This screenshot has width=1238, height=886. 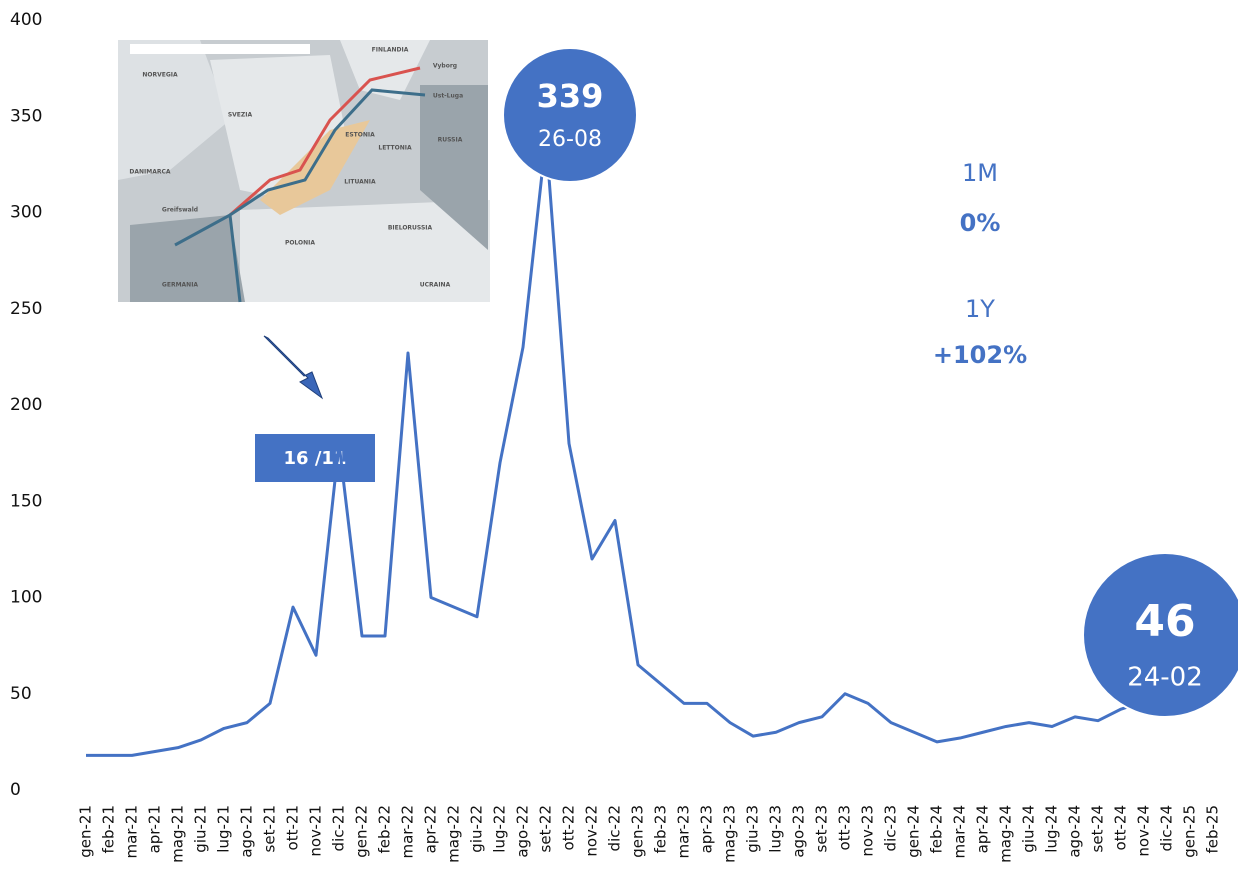 What do you see at coordinates (445, 66) in the screenshot?
I see `map-label: Vyborg` at bounding box center [445, 66].